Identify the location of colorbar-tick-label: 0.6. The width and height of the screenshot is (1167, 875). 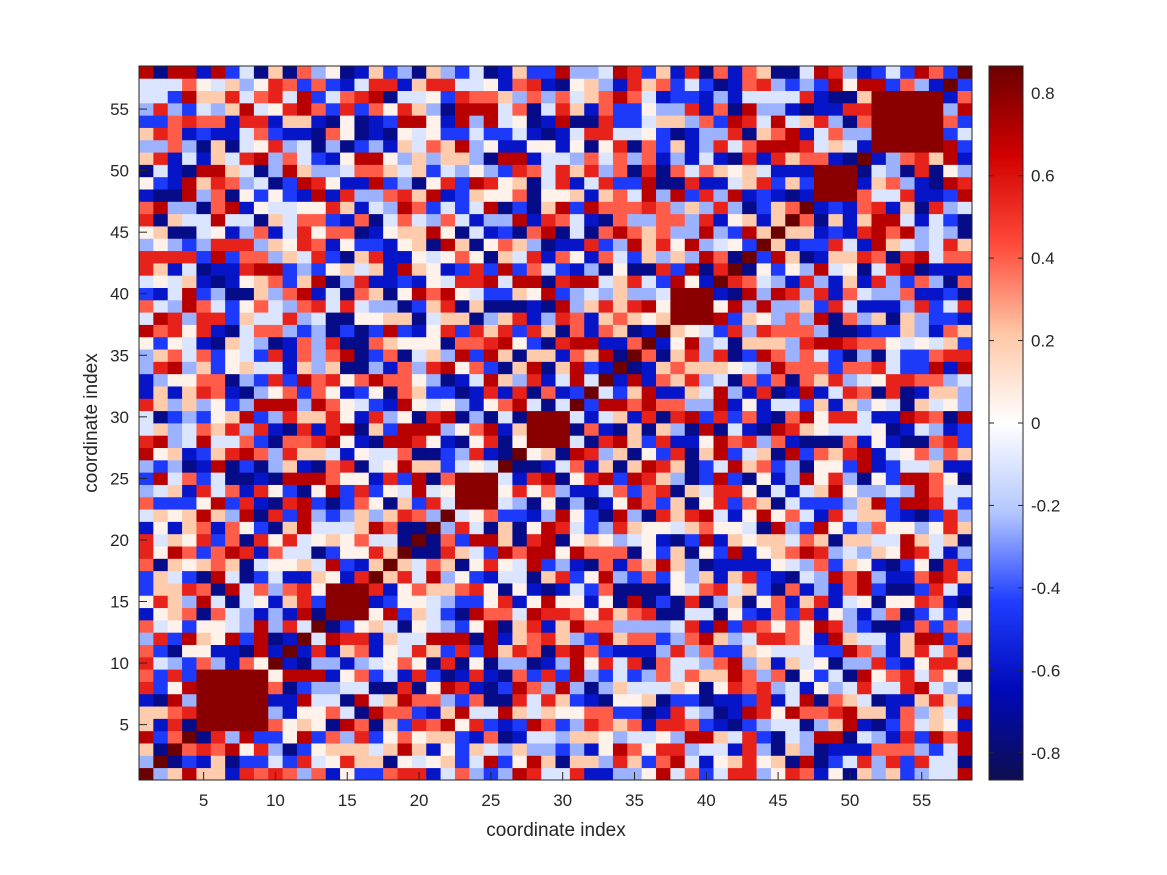
(1043, 176).